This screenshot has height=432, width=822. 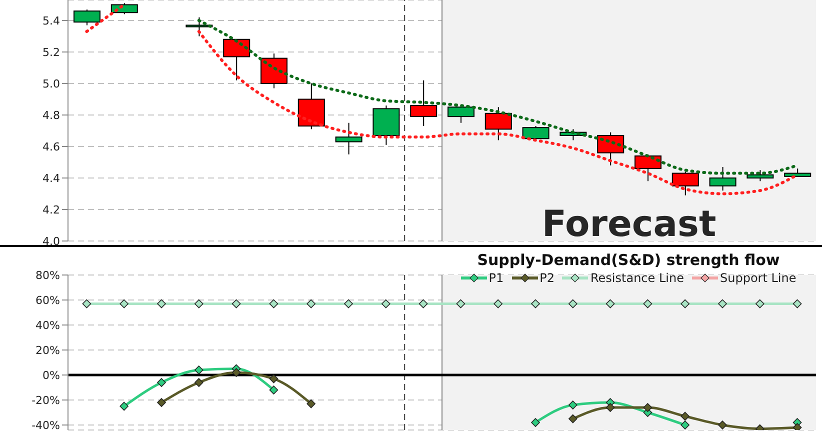 I want to click on y-tick-label: 4.4, so click(x=51, y=178).